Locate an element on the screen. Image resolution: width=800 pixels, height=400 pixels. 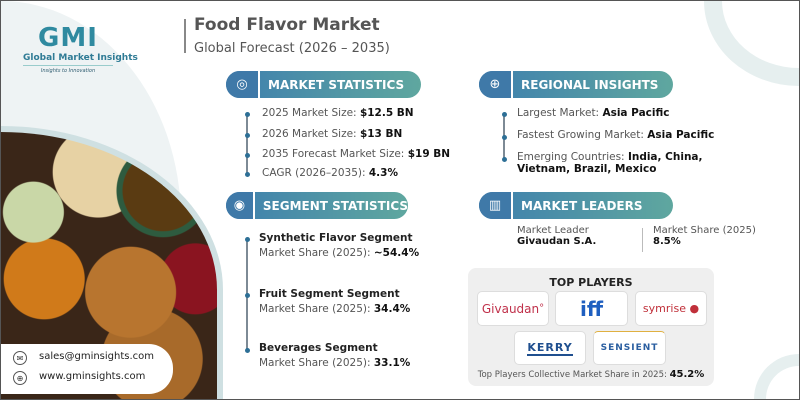
title-divider is located at coordinates (185, 36).